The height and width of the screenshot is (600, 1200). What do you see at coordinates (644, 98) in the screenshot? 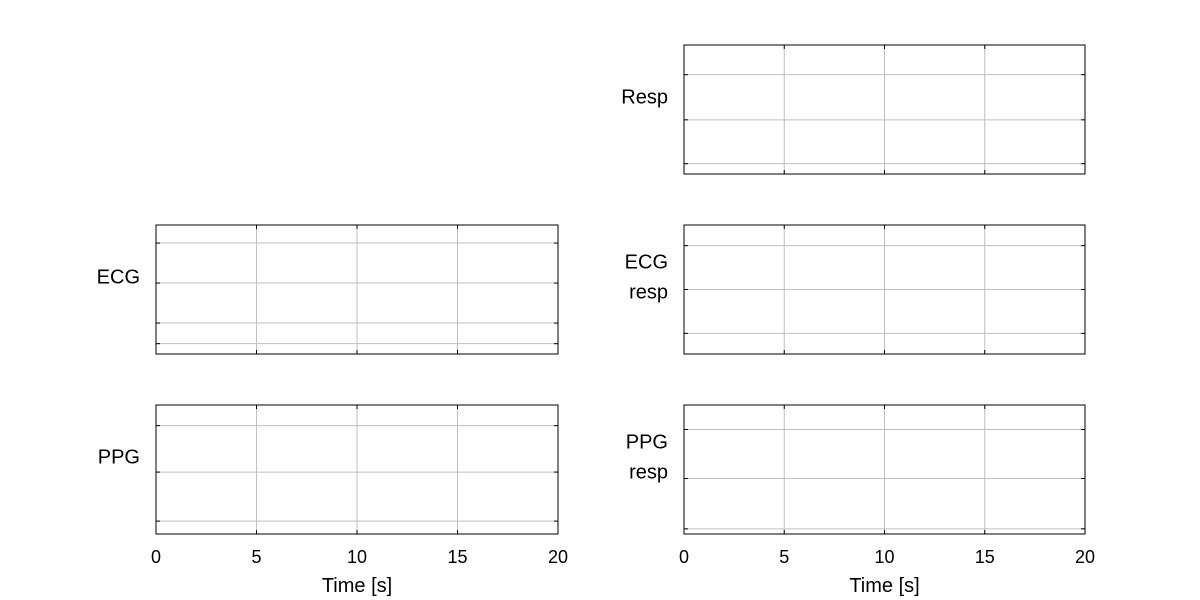
I see `y-axis-label: Resp` at bounding box center [644, 98].